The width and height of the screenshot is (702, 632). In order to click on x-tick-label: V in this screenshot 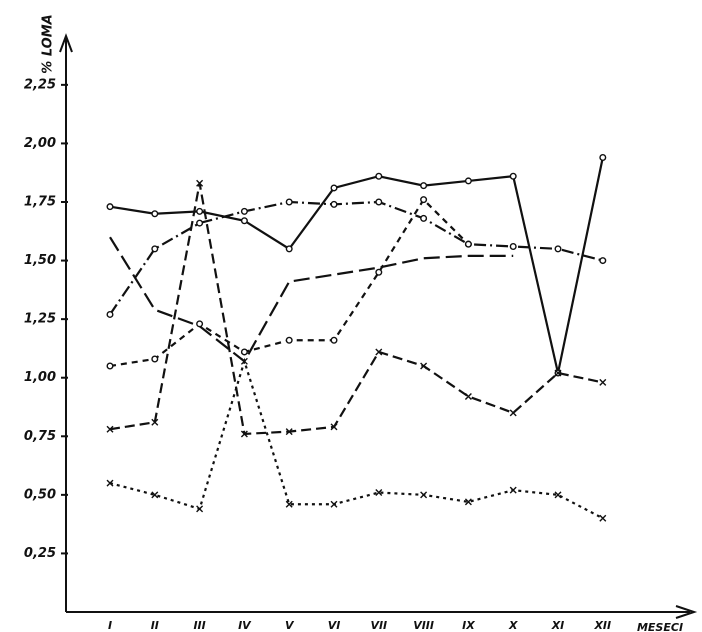, I will do `click(290, 625)`.